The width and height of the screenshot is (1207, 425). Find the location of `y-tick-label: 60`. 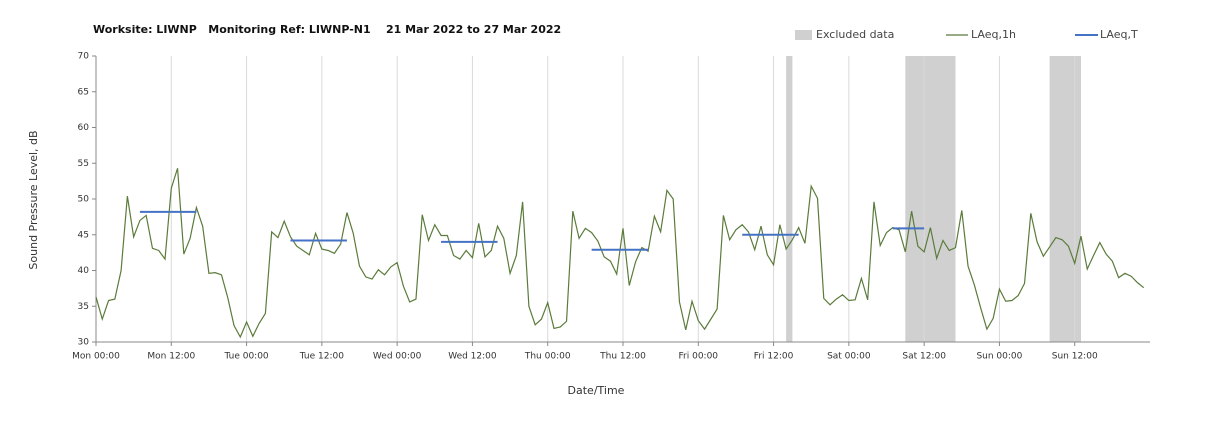

y-tick-label: 60 is located at coordinates (84, 128).